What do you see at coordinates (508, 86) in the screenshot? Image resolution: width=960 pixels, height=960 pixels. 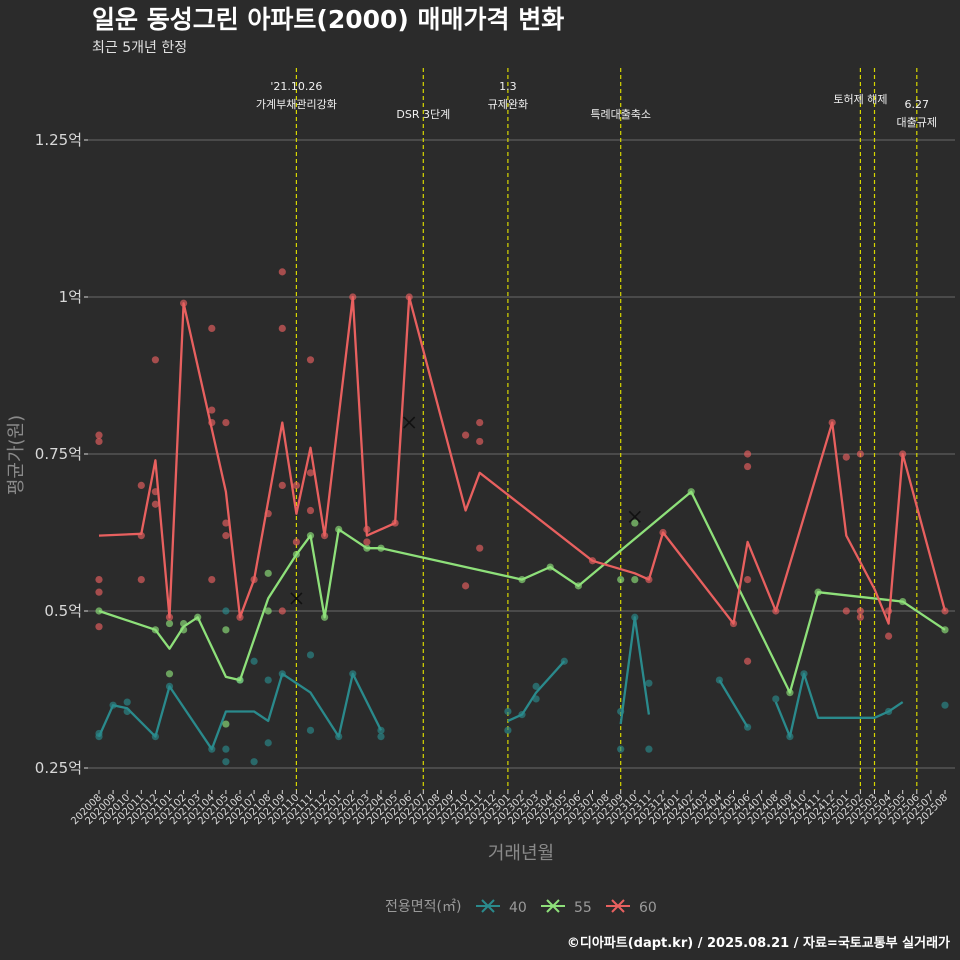 I see `event-label: 1.3` at bounding box center [508, 86].